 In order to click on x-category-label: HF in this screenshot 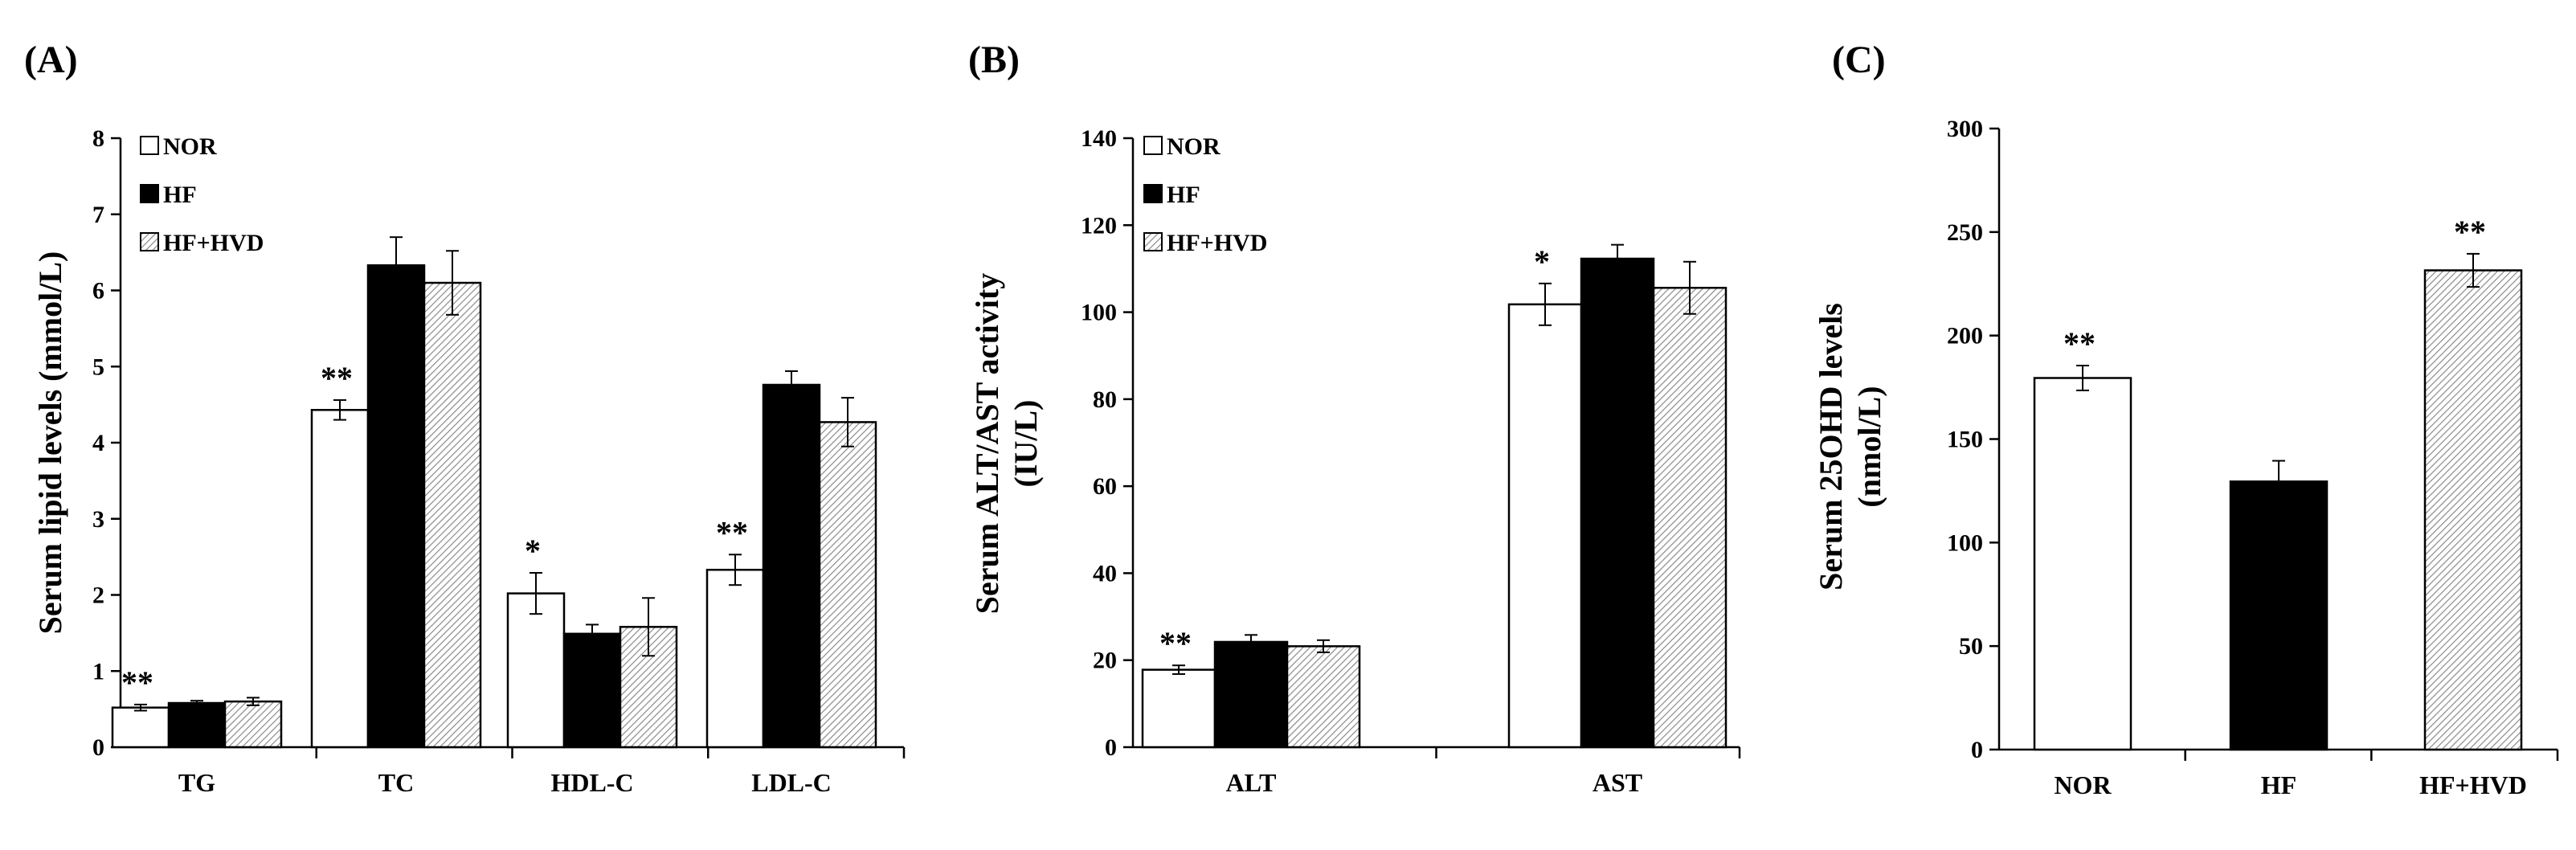, I will do `click(2278, 784)`.